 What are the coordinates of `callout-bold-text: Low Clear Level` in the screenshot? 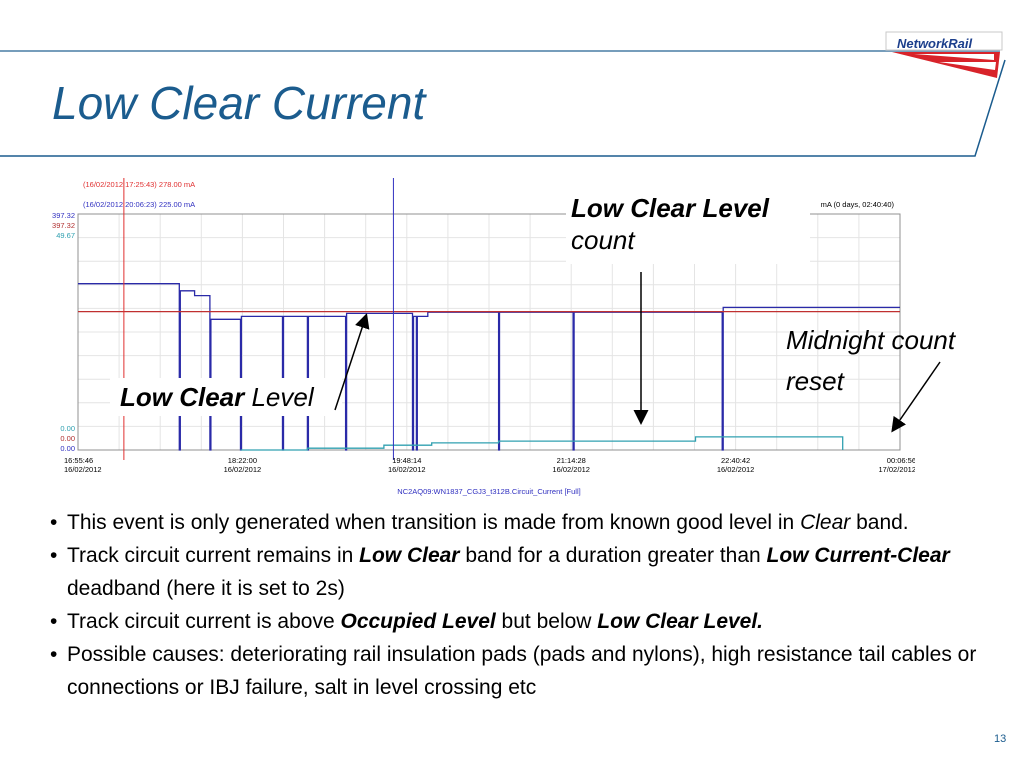 It's located at (670, 208).